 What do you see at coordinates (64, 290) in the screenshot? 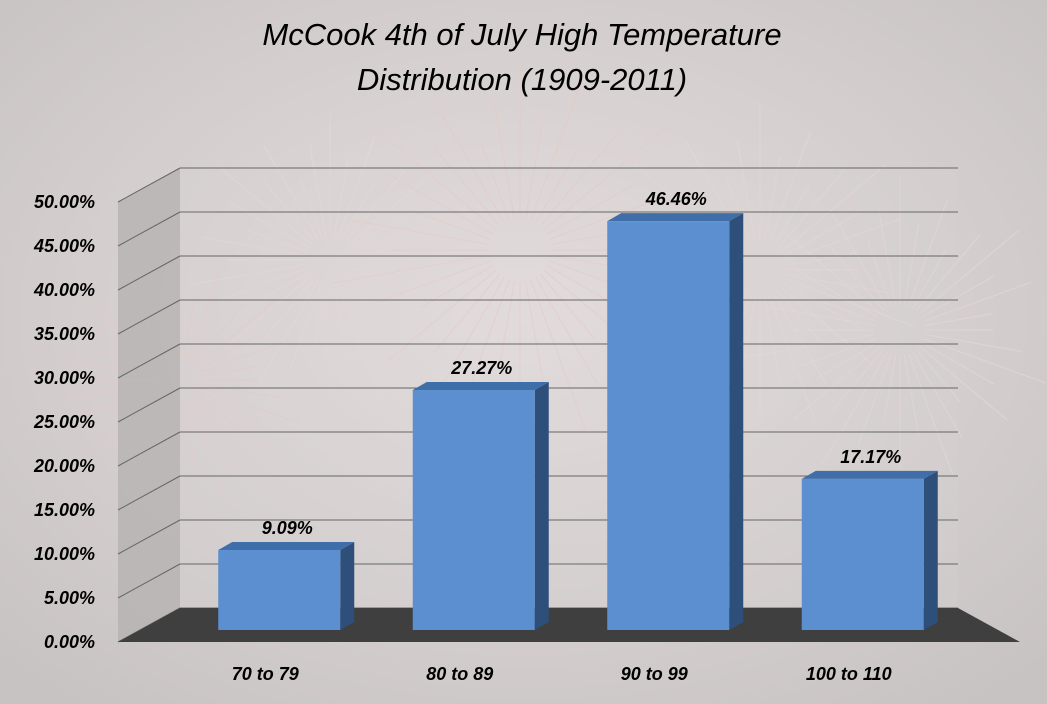
I see `y-tick-label: 40.00%` at bounding box center [64, 290].